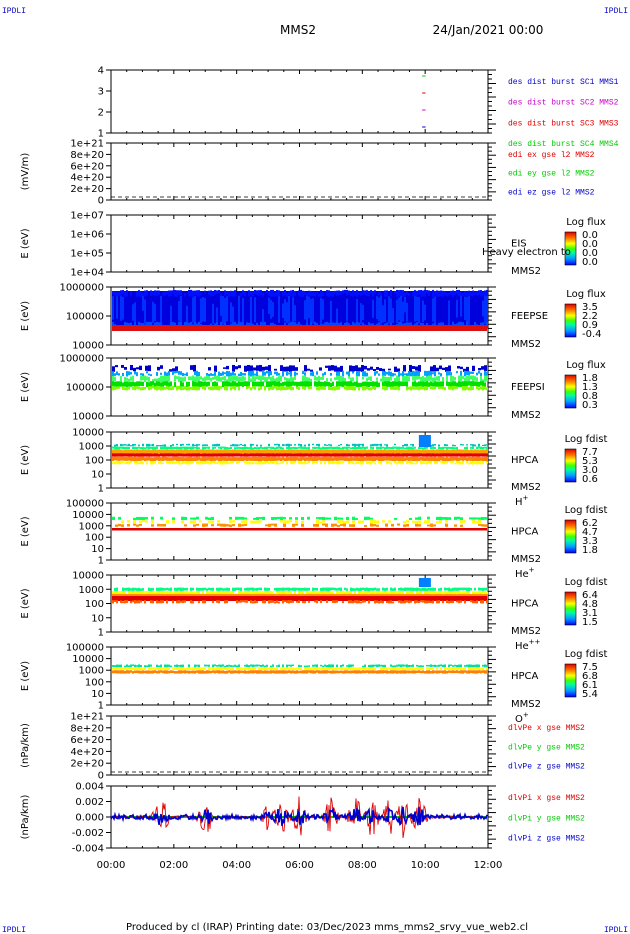 Image resolution: width=630 pixels, height=934 pixels. What do you see at coordinates (526, 252) in the screenshot?
I see `overlap-label: Heavy electron to` at bounding box center [526, 252].